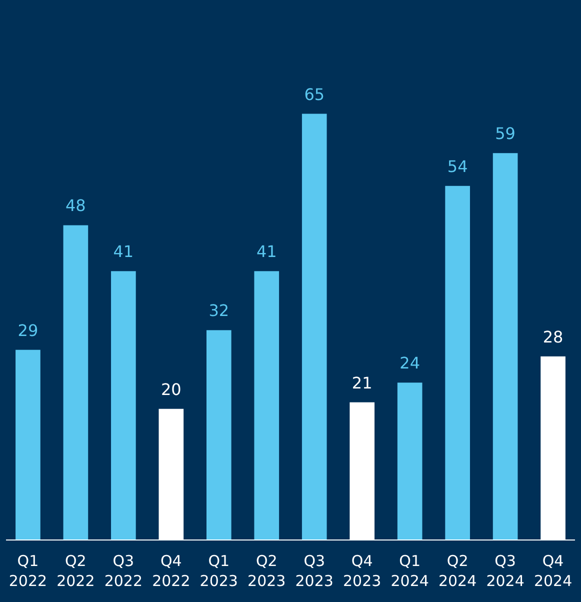 Image resolution: width=581 pixels, height=602 pixels. Describe the element at coordinates (362, 382) in the screenshot. I see `data-label: 21` at that location.